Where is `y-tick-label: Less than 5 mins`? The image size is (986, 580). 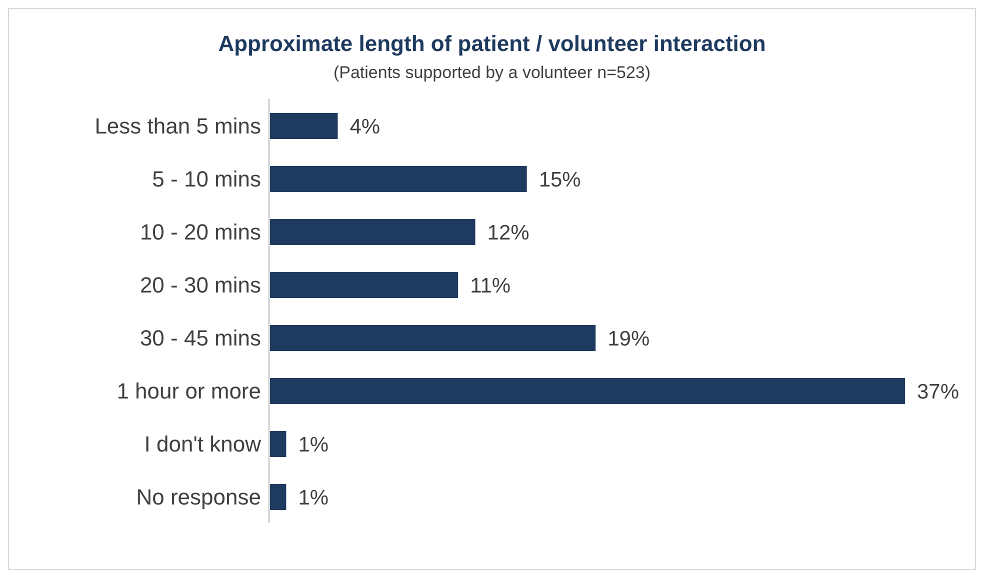
y-tick-label: Less than 5 mins is located at coordinates (177, 125).